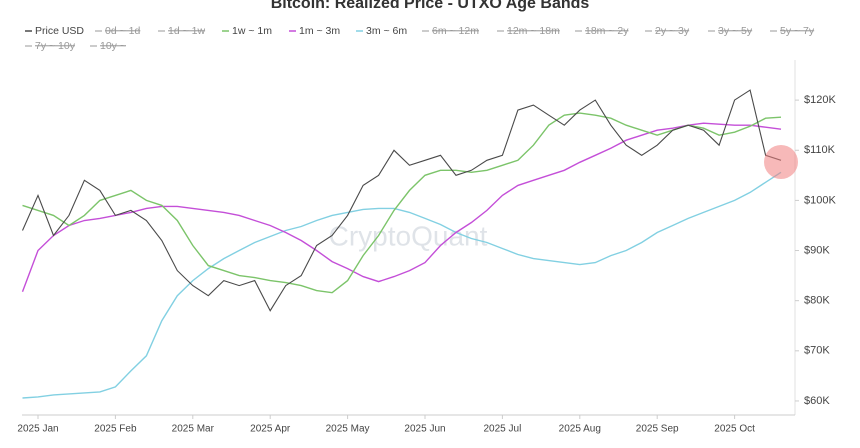  I want to click on y-tick-label: $80K, so click(817, 301).